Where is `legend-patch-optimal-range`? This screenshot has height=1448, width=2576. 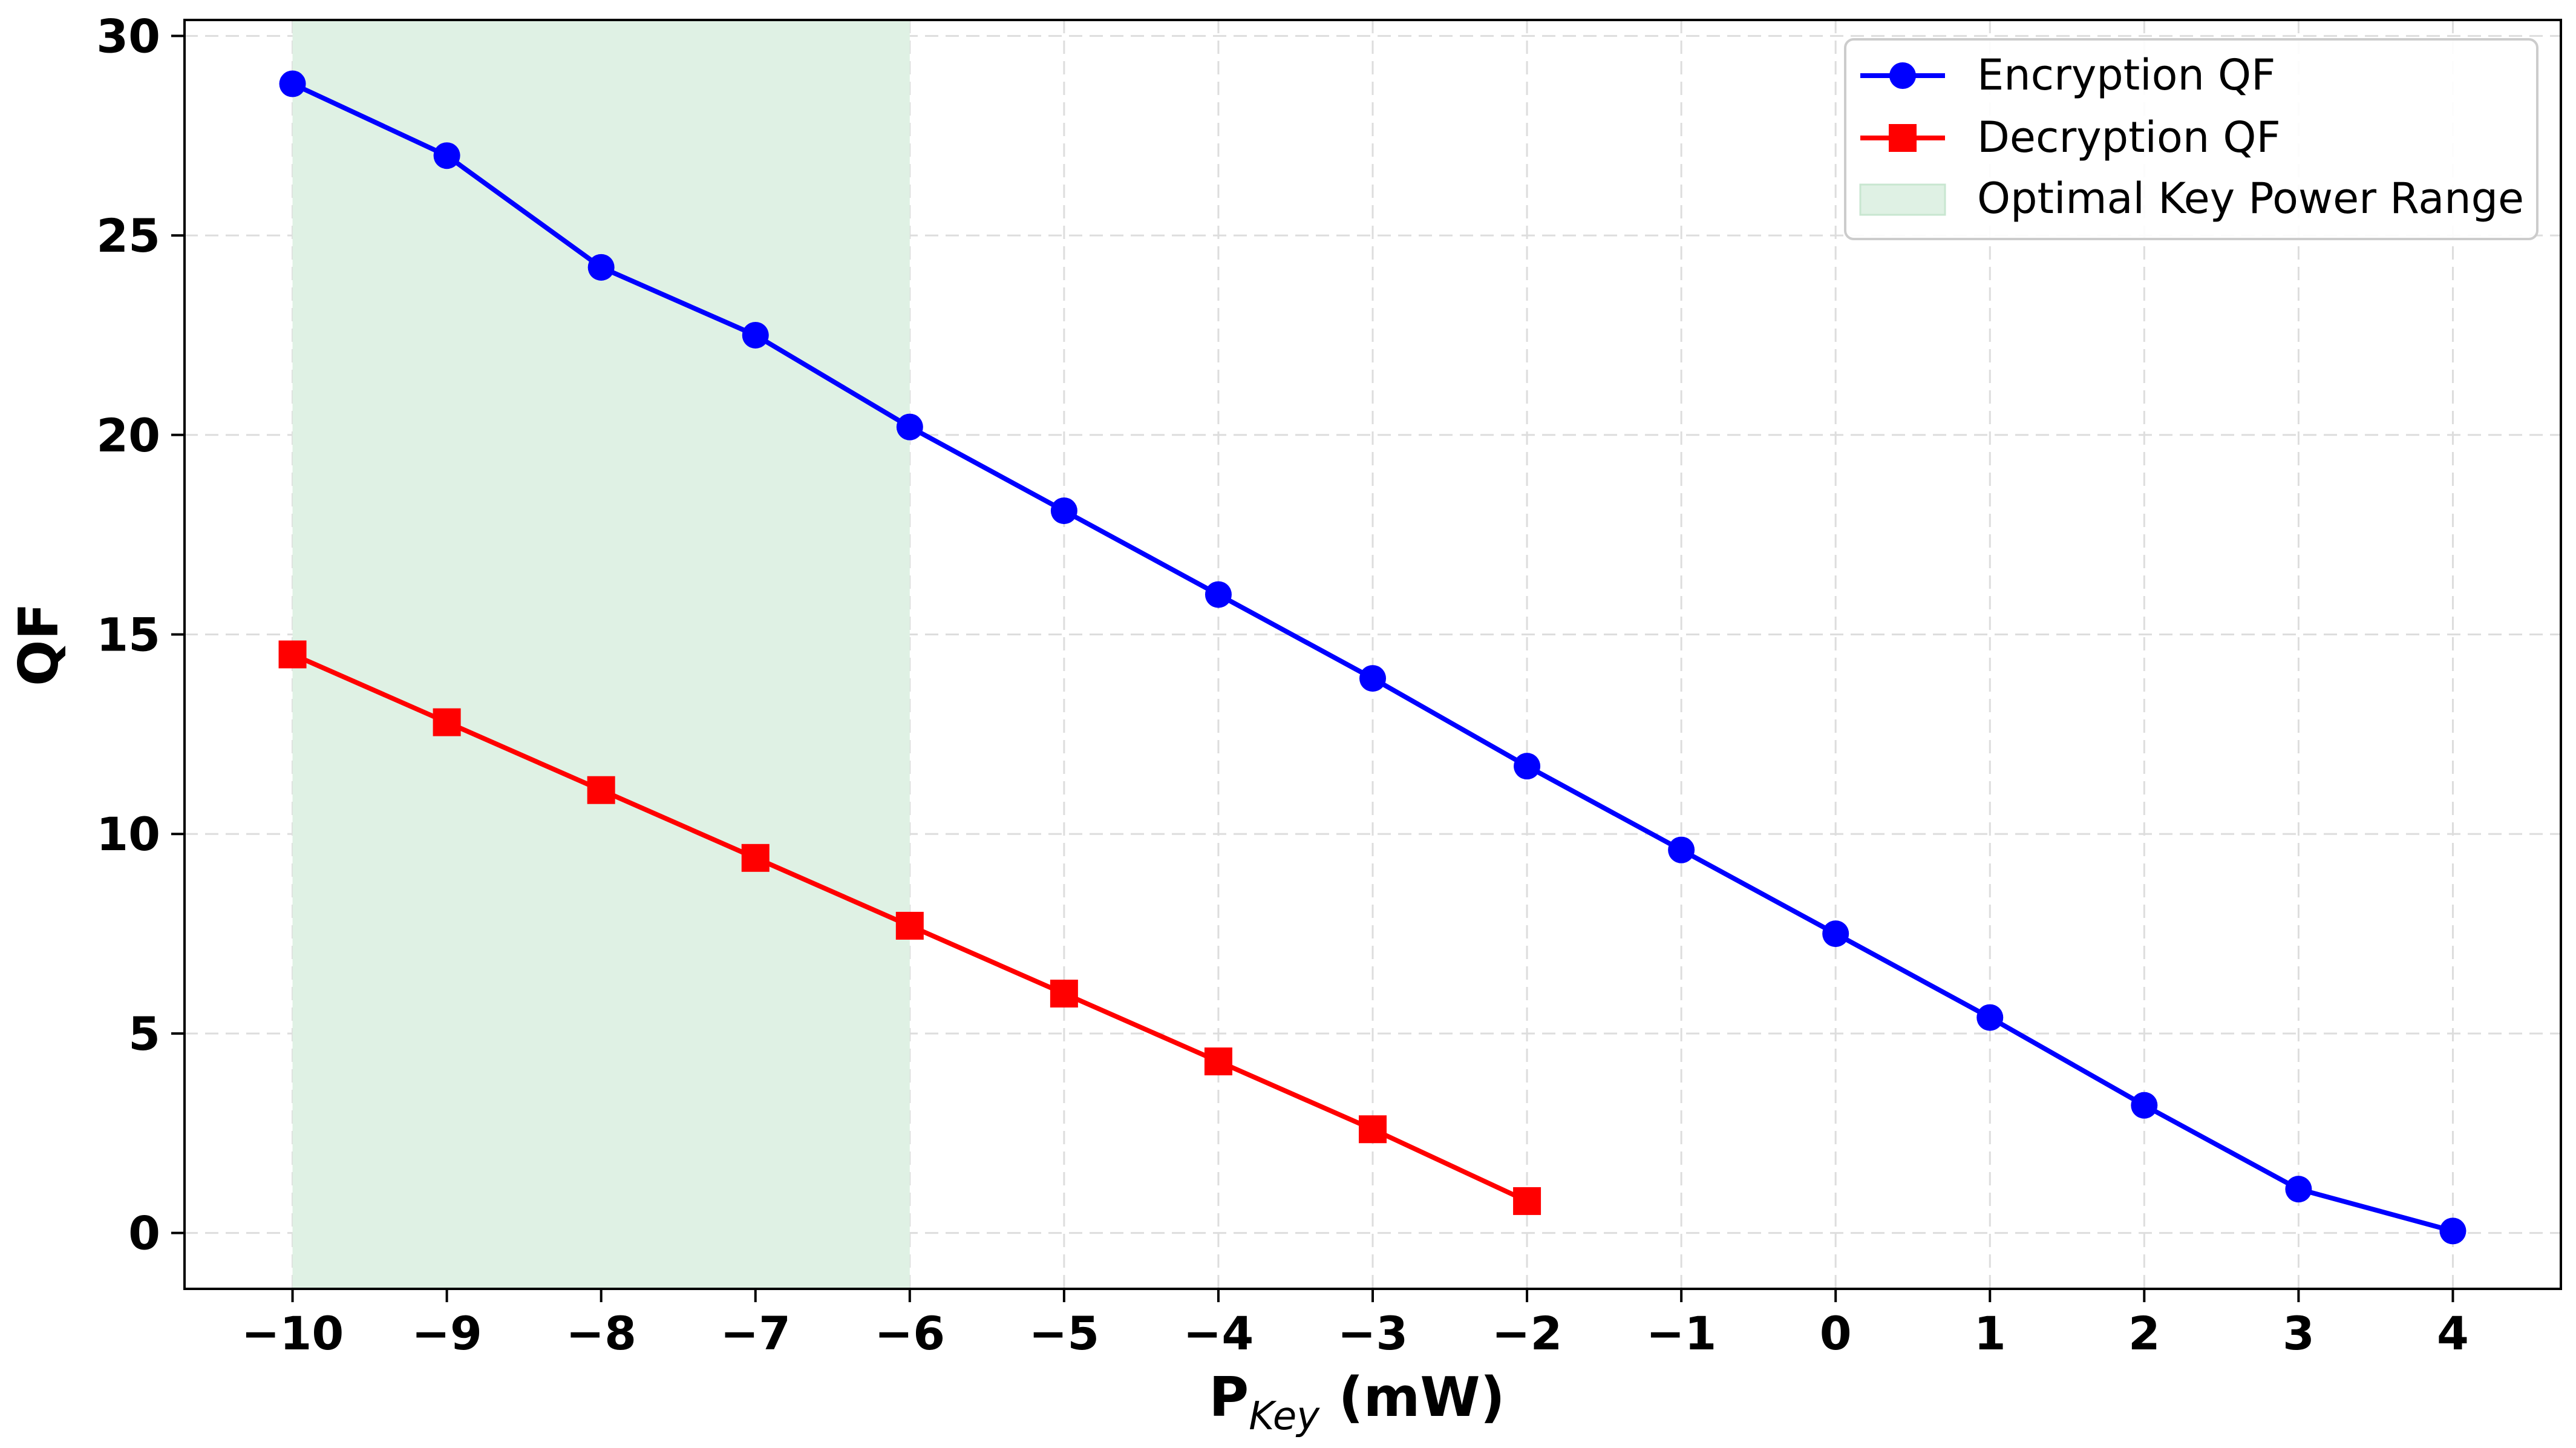
legend-patch-optimal-range is located at coordinates (1902, 200).